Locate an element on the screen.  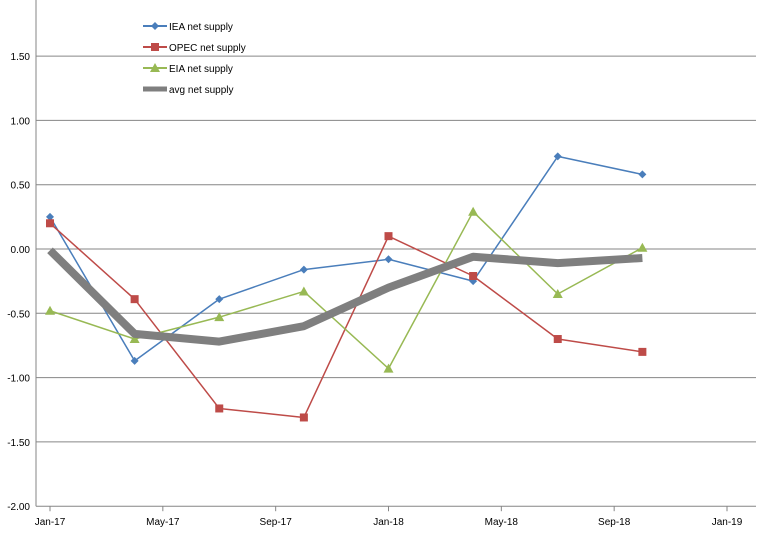
legend-item: OPEC net supply is located at coordinates (191, 47).